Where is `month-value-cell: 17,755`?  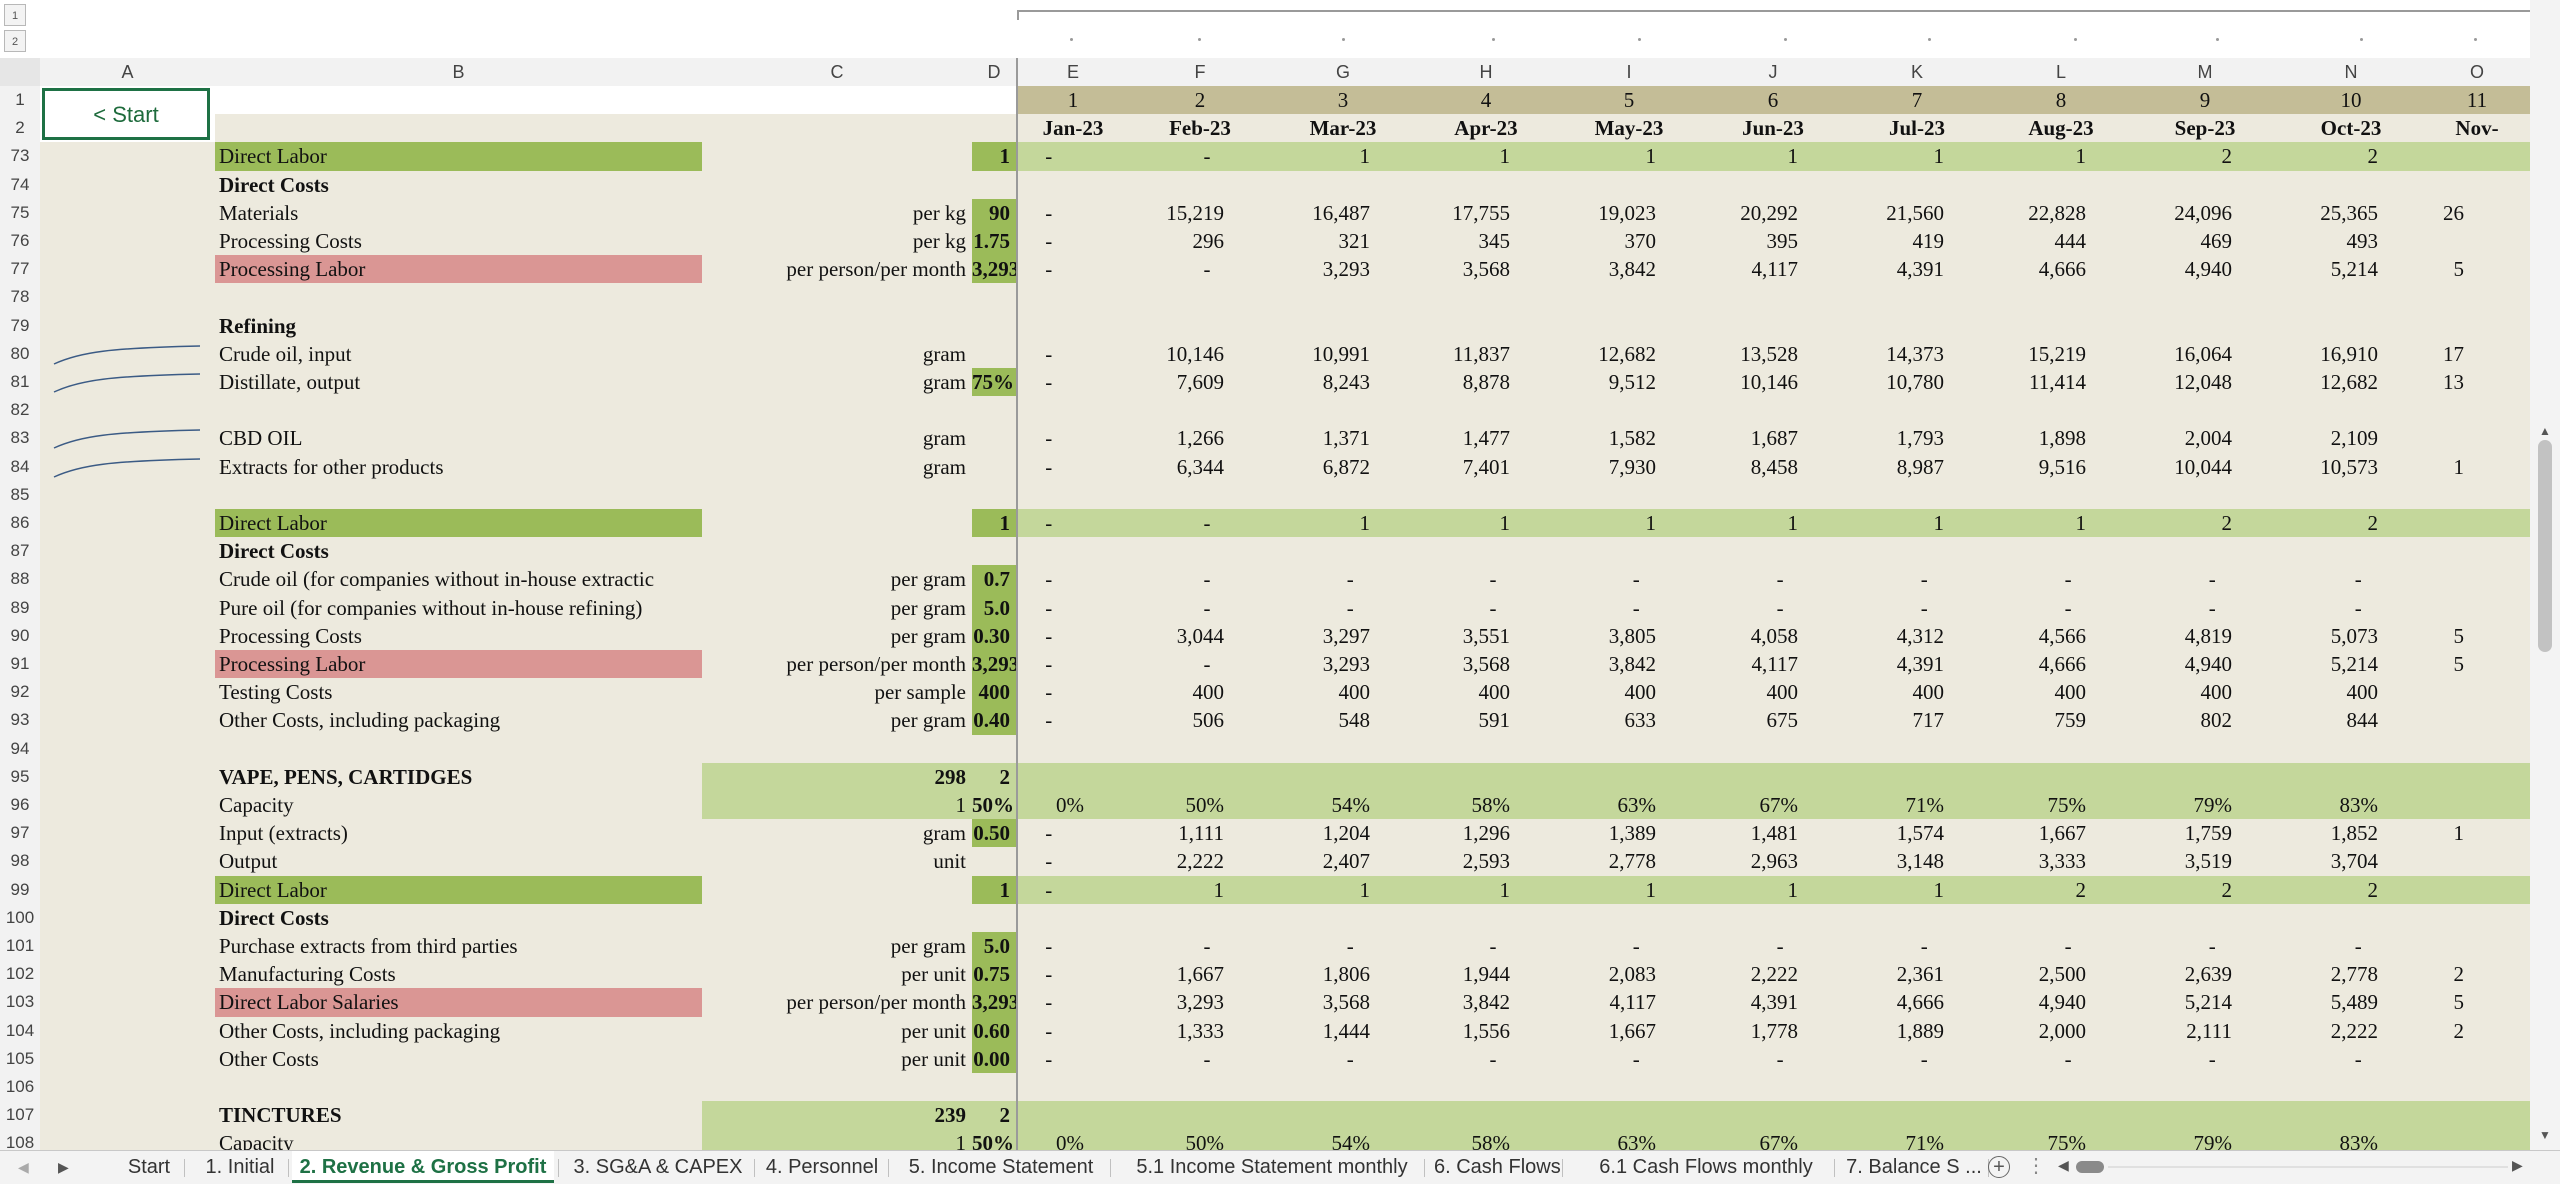
month-value-cell: 17,755 is located at coordinates (1481, 212).